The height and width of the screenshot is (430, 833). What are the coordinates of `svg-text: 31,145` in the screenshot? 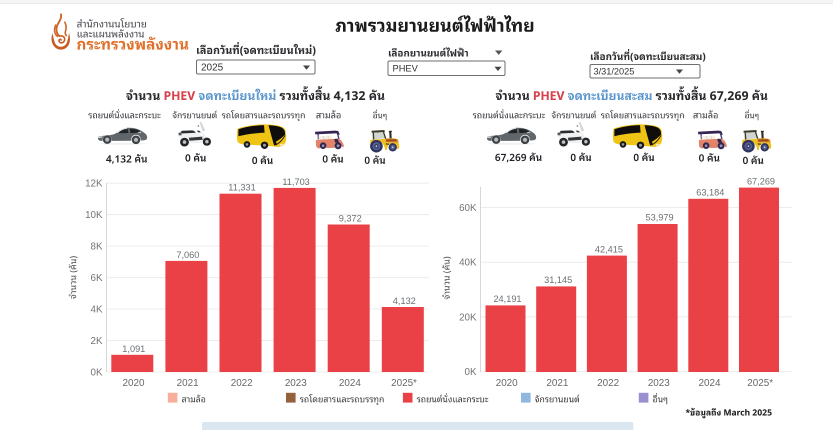 It's located at (558, 280).